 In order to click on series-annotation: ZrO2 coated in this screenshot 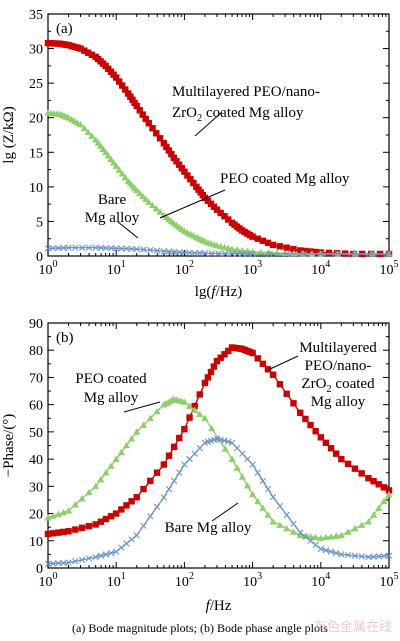, I will do `click(338, 385)`.